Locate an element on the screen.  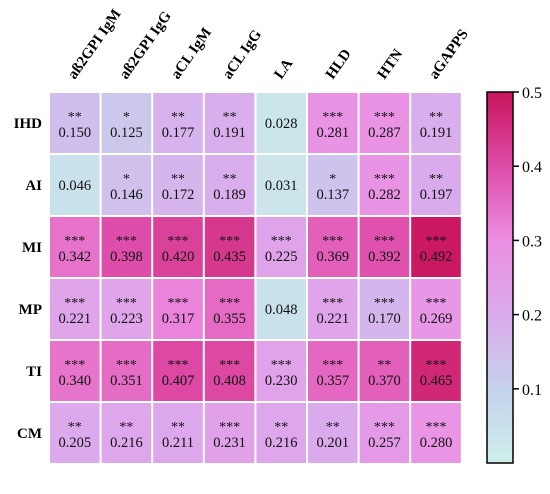
column-label: aß2GPI IgM is located at coordinates (95, 45).